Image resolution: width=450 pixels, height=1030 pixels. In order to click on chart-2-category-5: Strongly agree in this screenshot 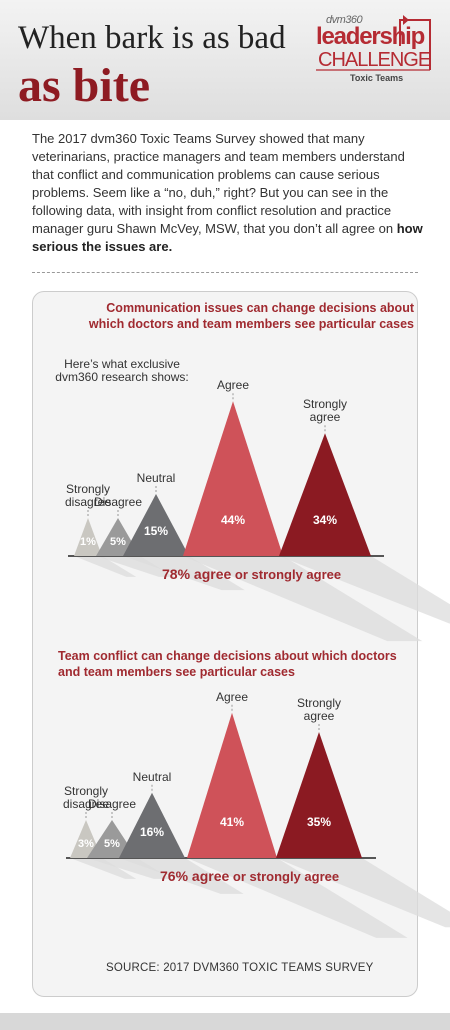, I will do `click(319, 709)`.